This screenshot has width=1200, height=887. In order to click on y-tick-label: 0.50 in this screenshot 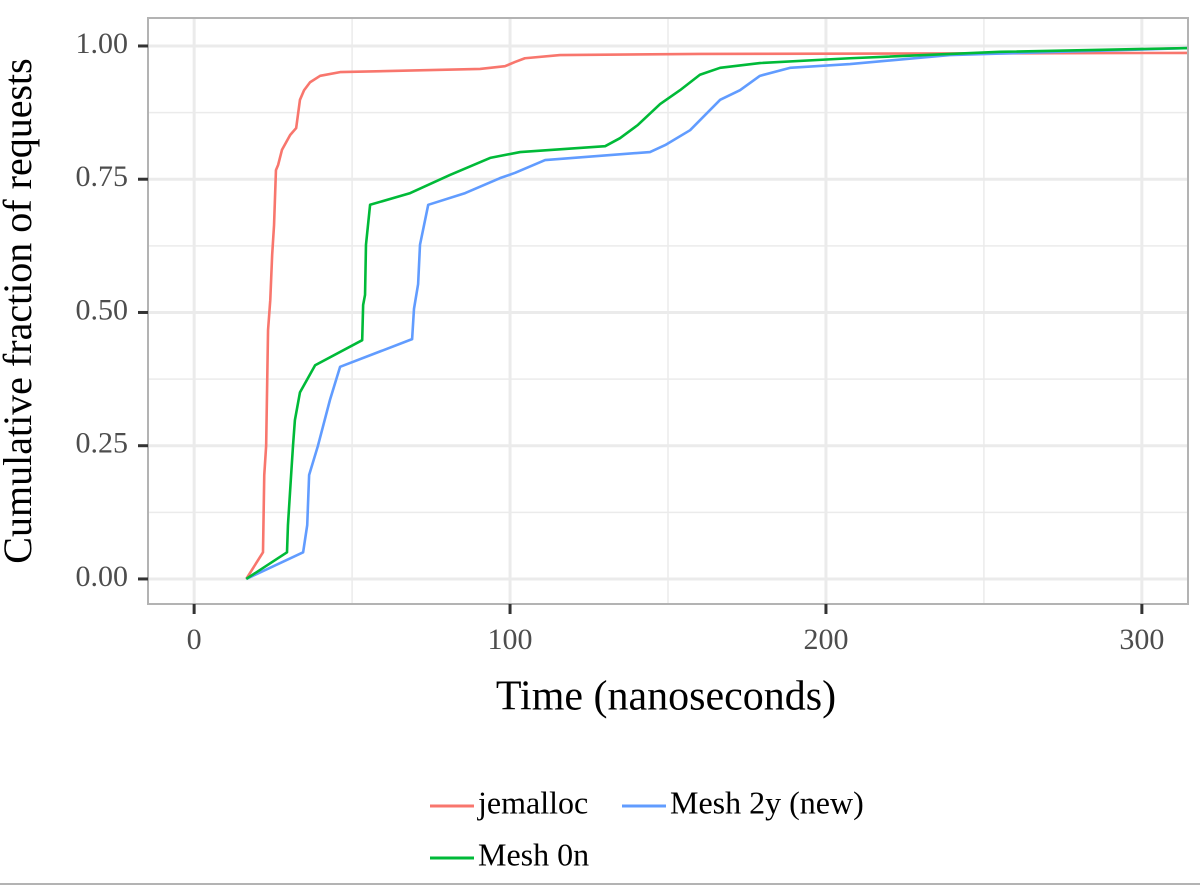, I will do `click(102, 309)`.